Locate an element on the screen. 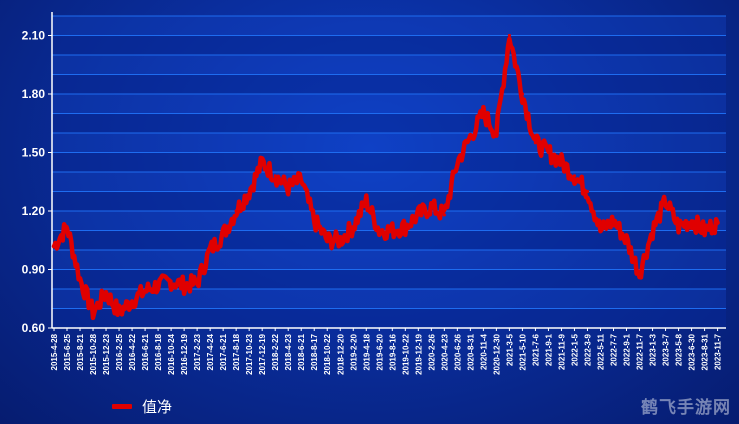 This screenshot has height=424, width=739. x-tick-label: 2023-1-3 is located at coordinates (653, 349).